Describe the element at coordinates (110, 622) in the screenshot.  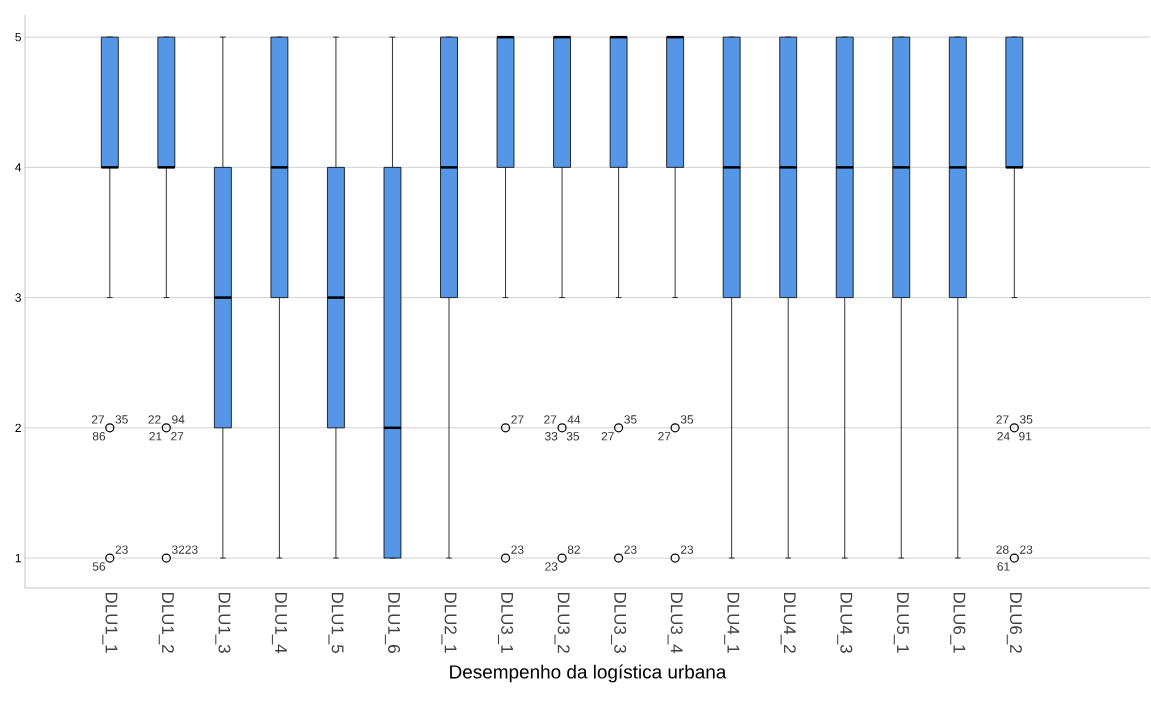
I see `x-tick-label: DLU1_1` at that location.